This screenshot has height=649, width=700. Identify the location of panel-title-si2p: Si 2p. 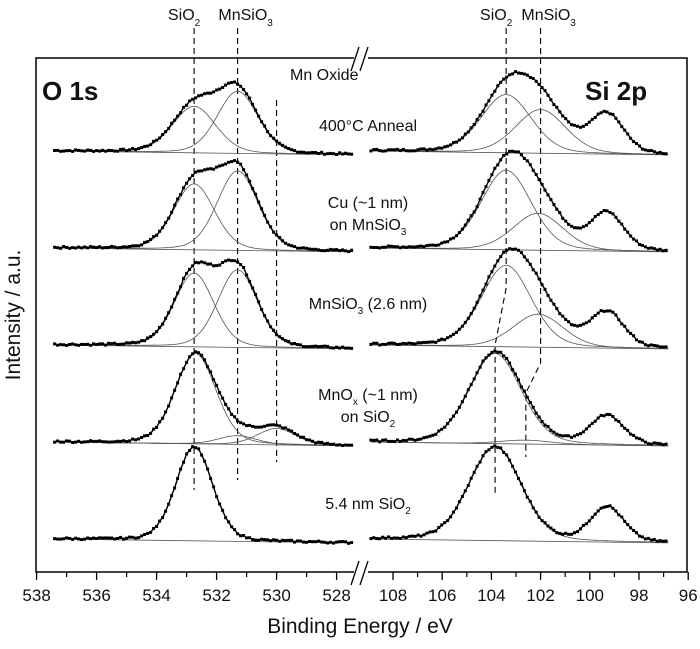
(616, 91).